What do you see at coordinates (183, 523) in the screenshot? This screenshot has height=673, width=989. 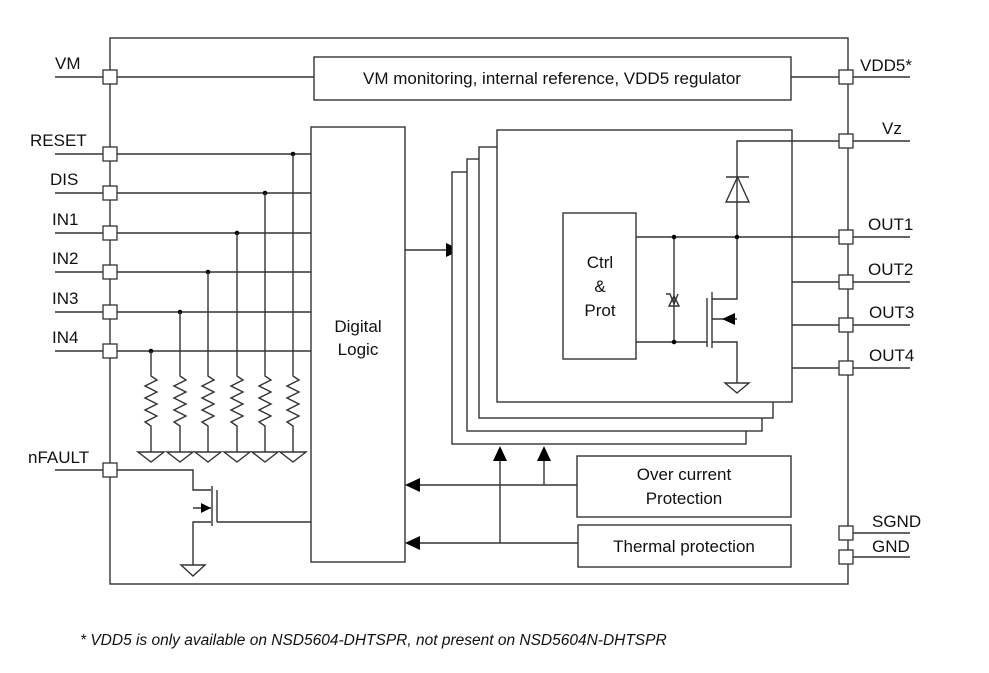 I see `nfault-transistor` at bounding box center [183, 523].